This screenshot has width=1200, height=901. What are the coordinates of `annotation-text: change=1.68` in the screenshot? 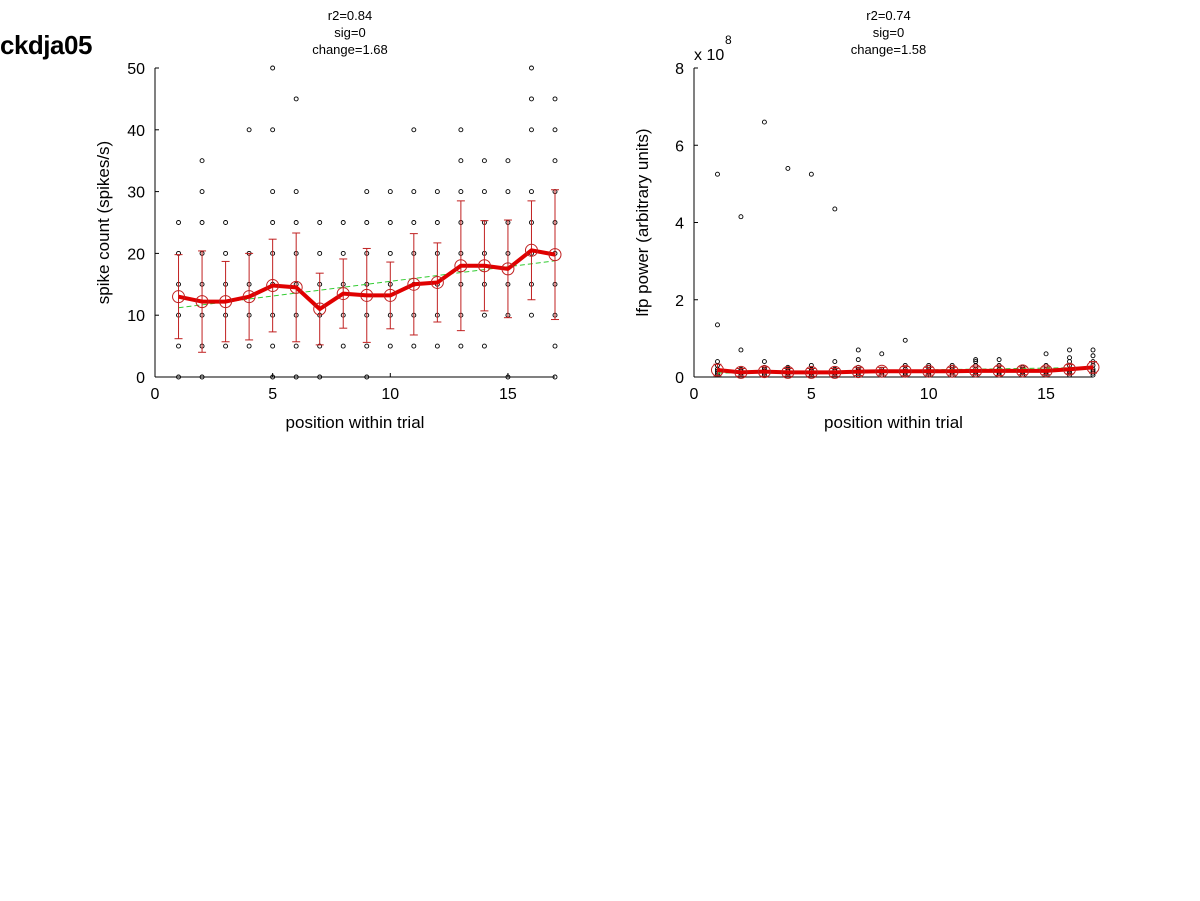 It's located at (350, 49).